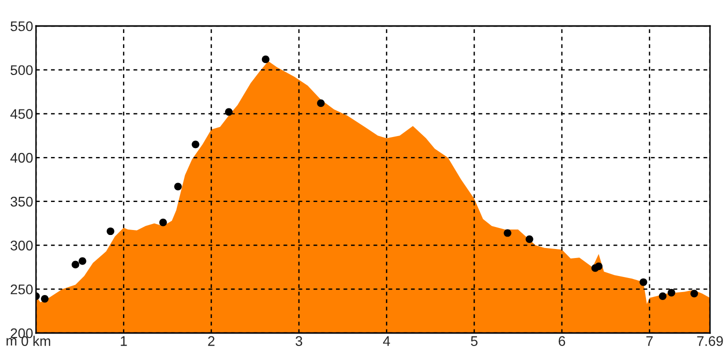  Describe the element at coordinates (562, 341) in the screenshot. I see `x-tick-label: 6` at that location.